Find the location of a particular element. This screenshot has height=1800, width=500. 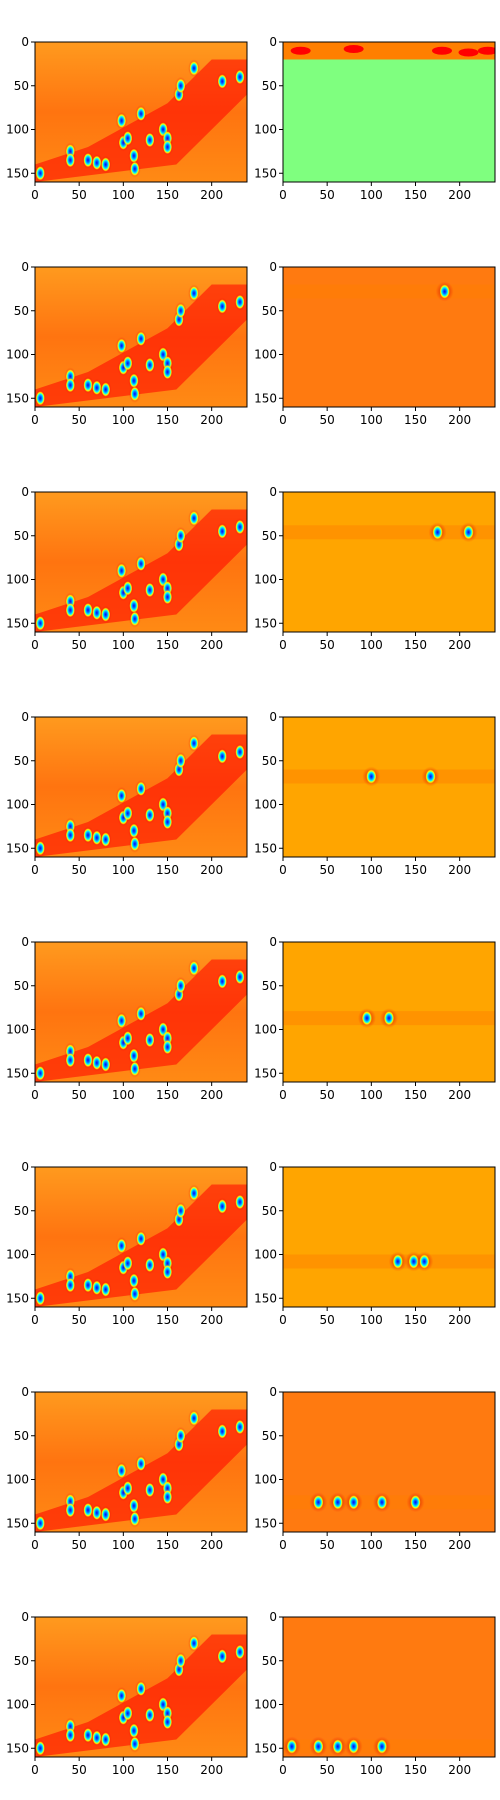

panel-0-1: 0 50 100 150 200 0 50 100 150 is located at coordinates (375, 118).